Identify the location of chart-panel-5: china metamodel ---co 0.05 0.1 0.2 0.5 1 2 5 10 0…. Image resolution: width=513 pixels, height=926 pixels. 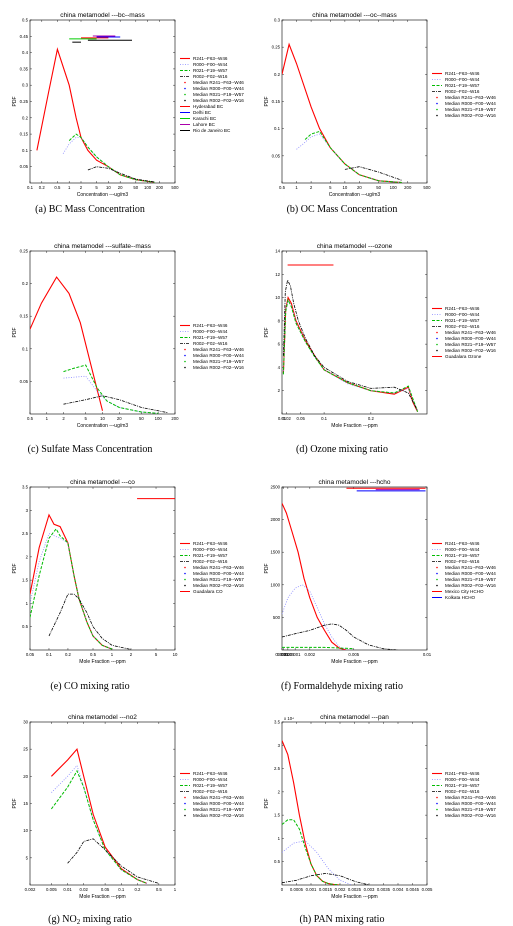
(128, 585).